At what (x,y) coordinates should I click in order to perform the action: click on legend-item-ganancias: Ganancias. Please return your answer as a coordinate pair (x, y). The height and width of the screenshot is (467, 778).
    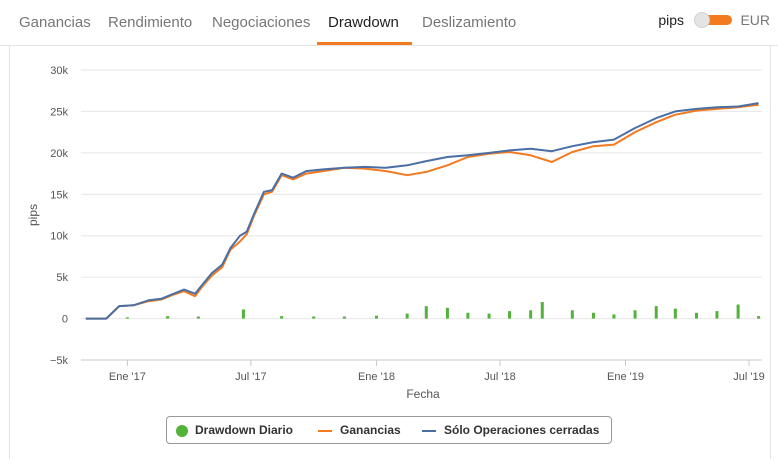
    Looking at the image, I should click on (370, 430).